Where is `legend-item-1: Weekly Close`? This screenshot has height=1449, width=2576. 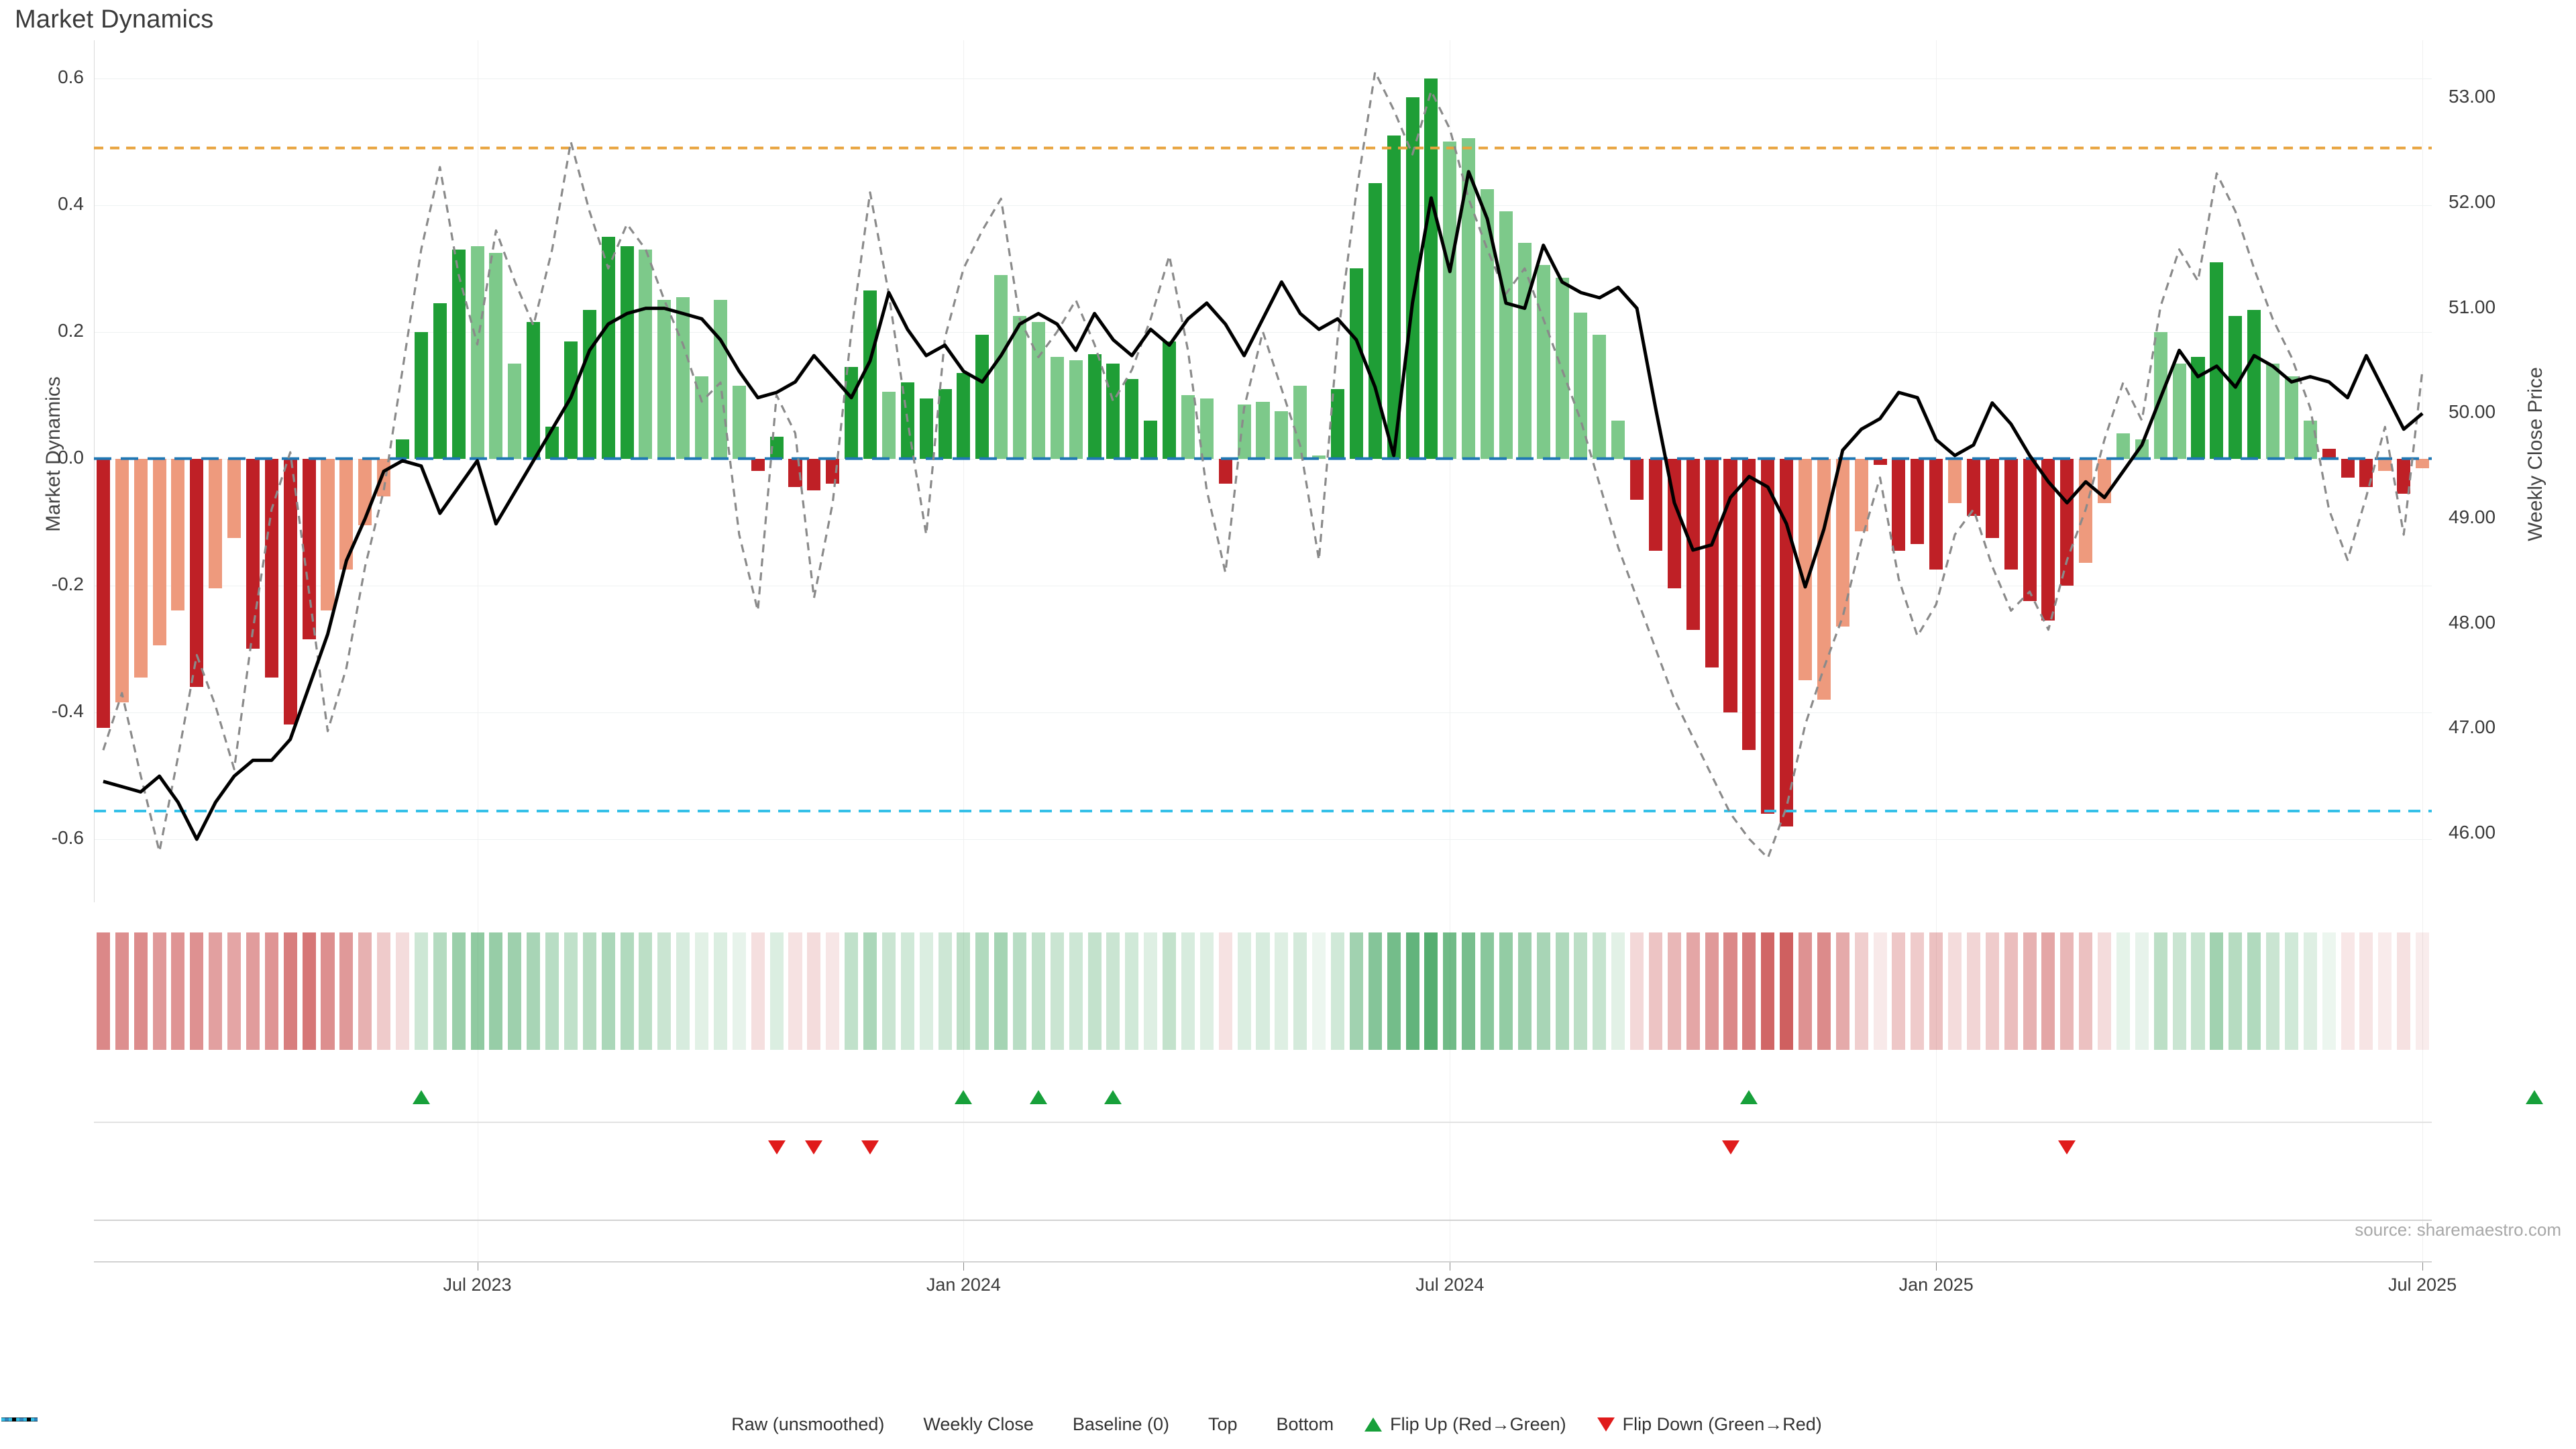 legend-item-1: Weekly Close is located at coordinates (517, 1424).